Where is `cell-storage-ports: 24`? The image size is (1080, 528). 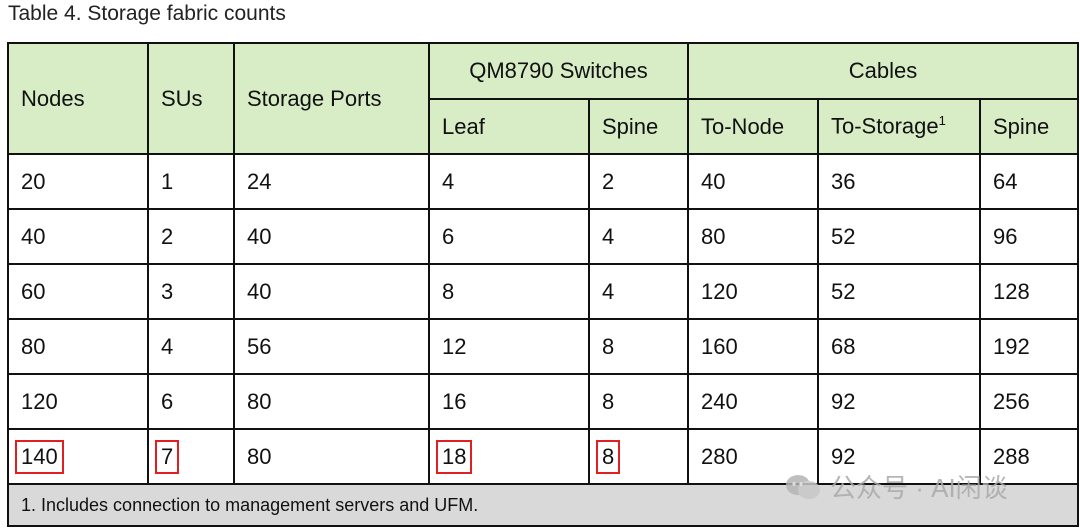
cell-storage-ports: 24 is located at coordinates (331, 181).